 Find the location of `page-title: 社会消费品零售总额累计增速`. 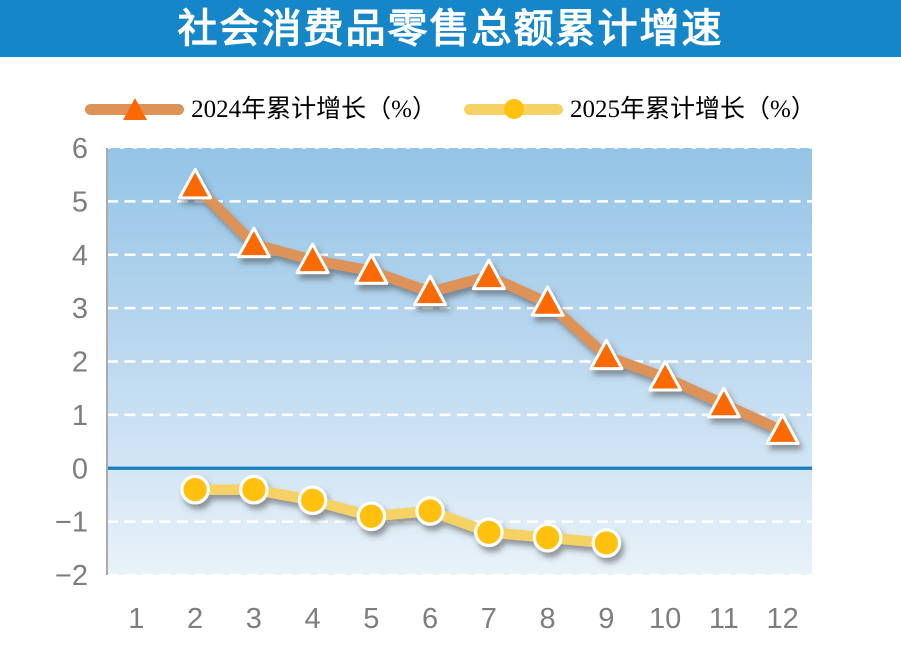

page-title: 社会消费品零售总额累计增速 is located at coordinates (450, 28).